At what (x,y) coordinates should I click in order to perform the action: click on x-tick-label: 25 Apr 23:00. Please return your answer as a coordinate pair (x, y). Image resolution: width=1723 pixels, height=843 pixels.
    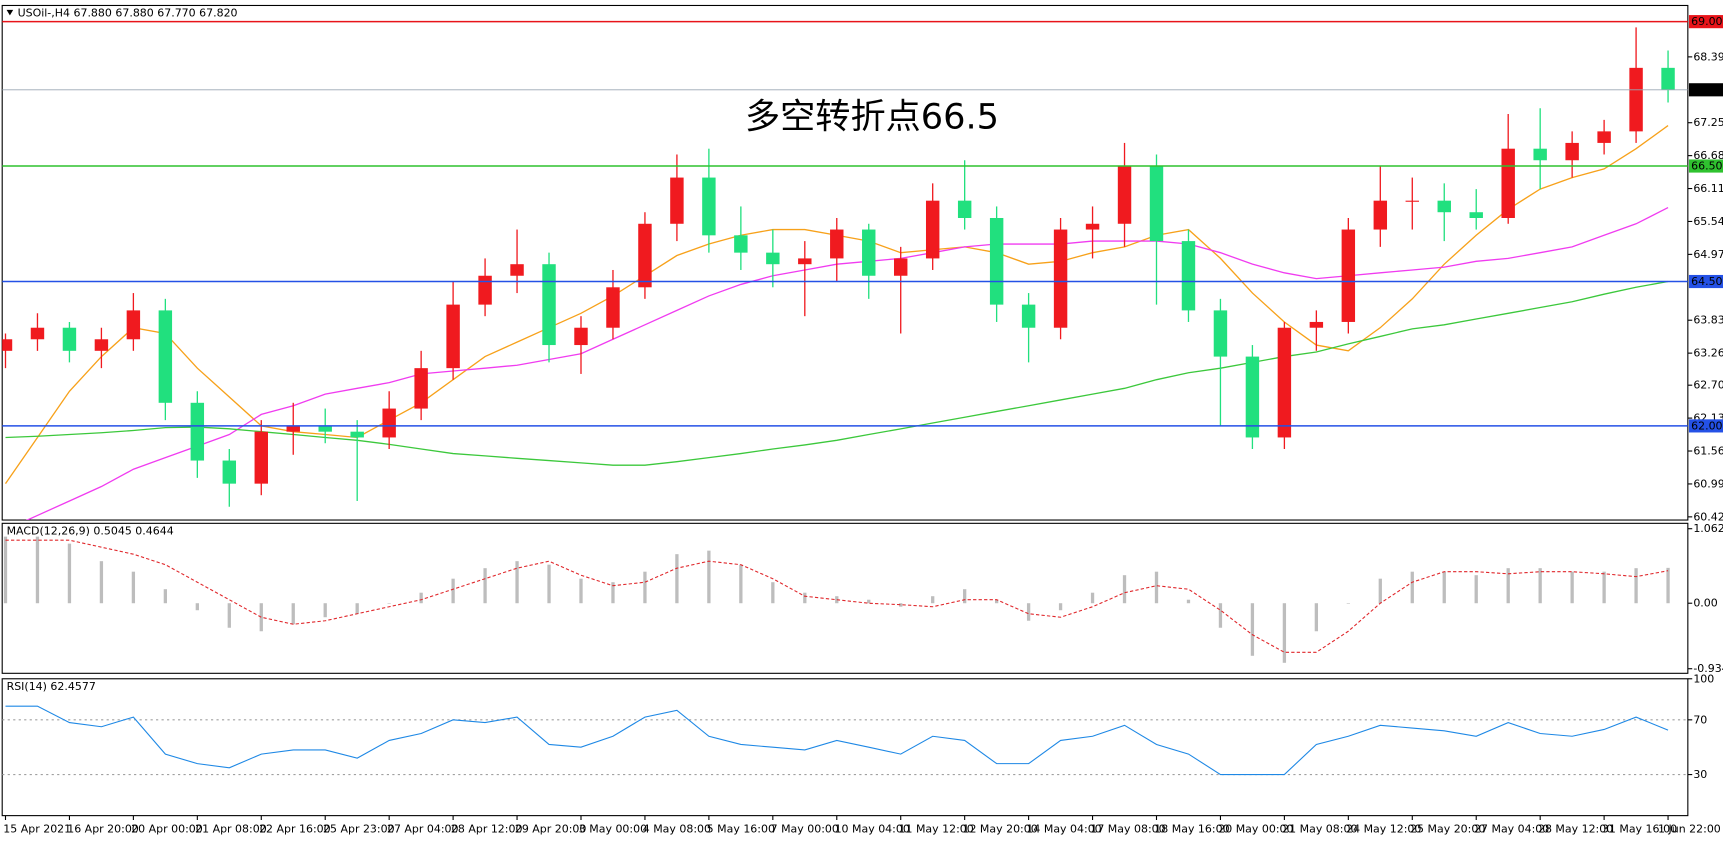
    Looking at the image, I should click on (359, 828).